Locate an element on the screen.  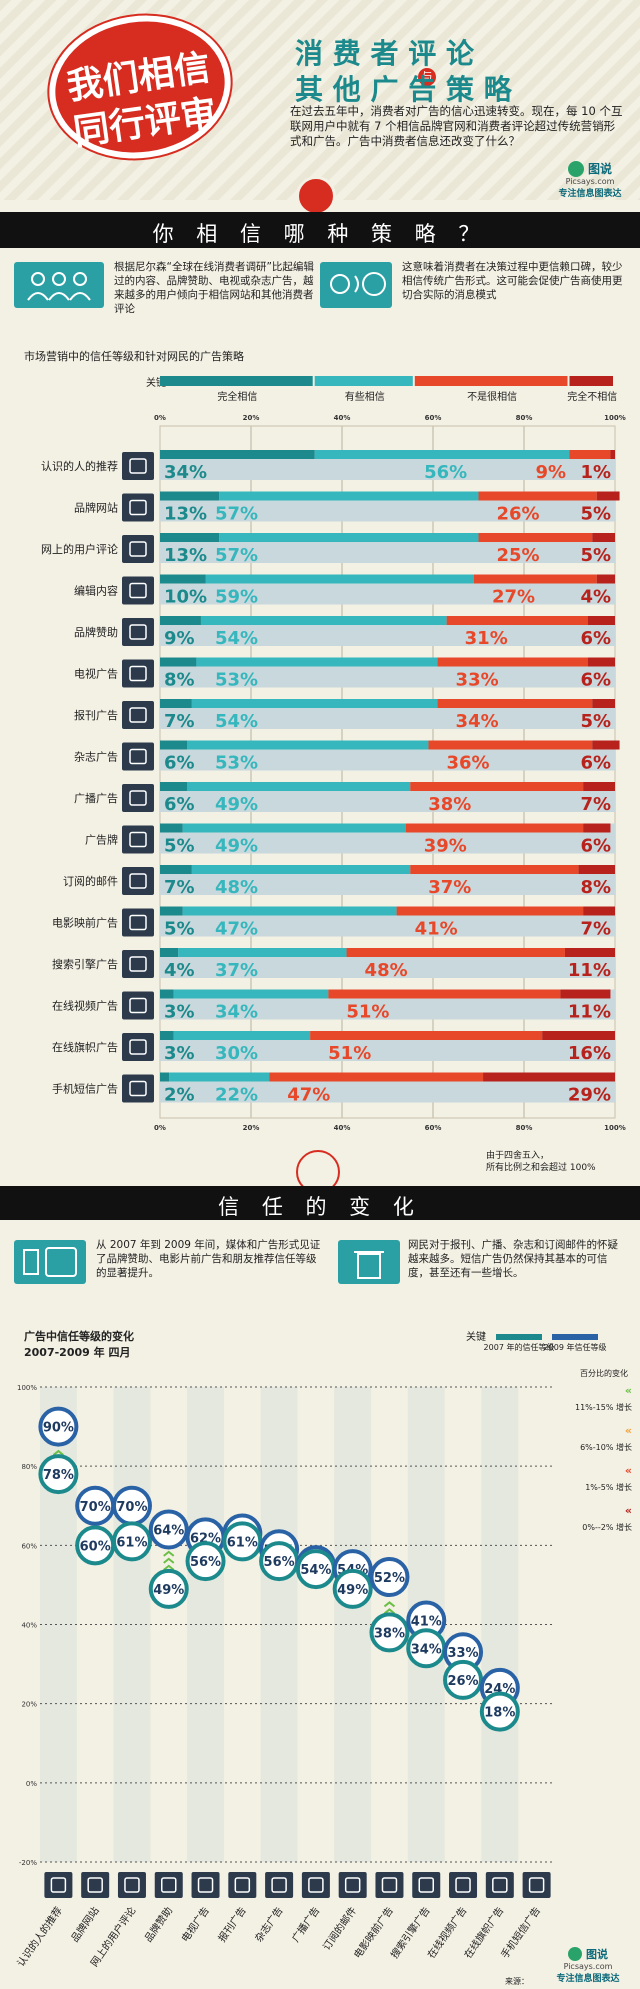
value-label: 2% is located at coordinates (179, 1095).